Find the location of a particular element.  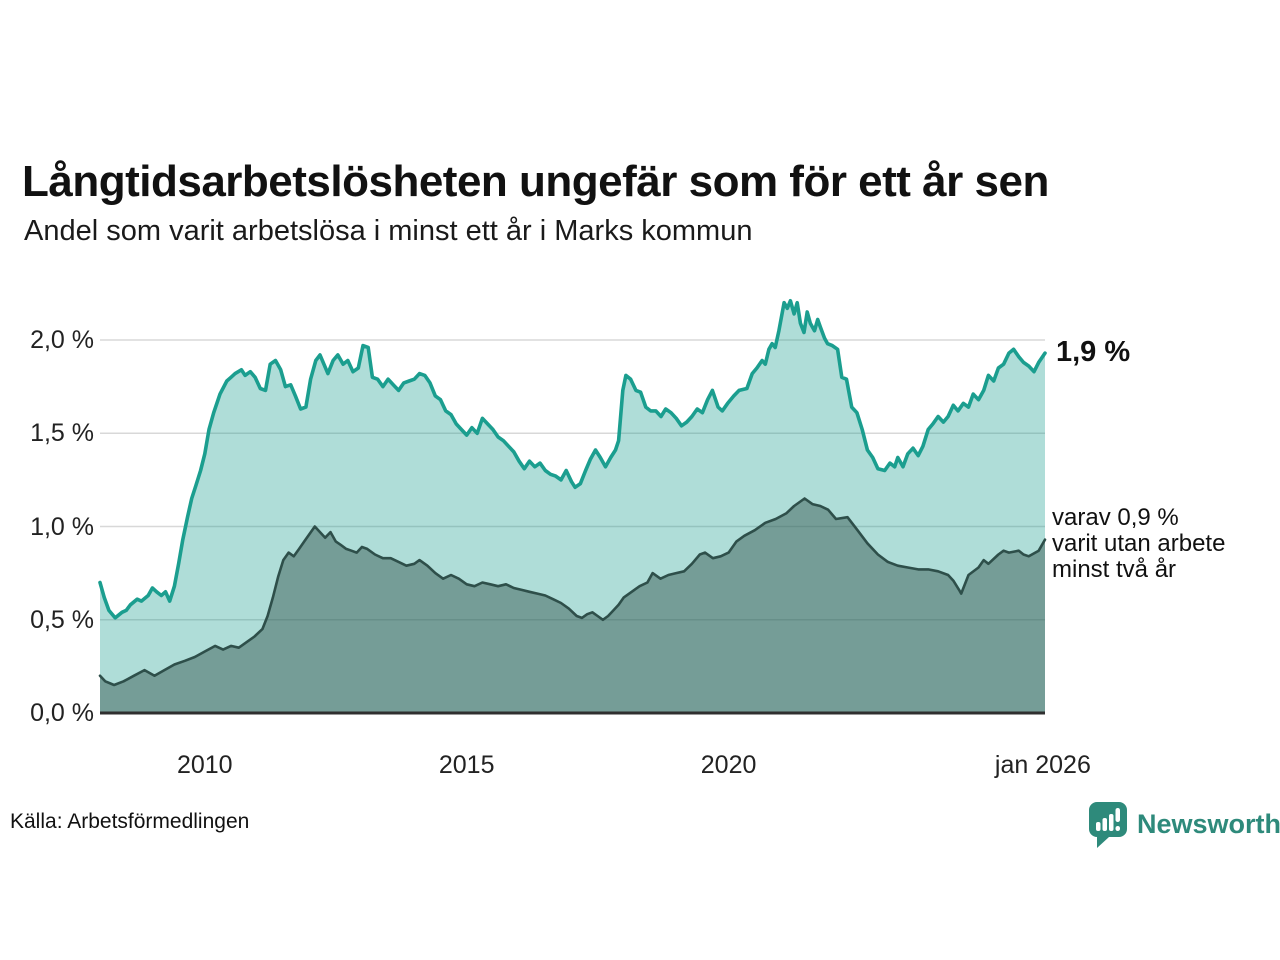

y-tick-label: 0,0 % is located at coordinates (62, 713).